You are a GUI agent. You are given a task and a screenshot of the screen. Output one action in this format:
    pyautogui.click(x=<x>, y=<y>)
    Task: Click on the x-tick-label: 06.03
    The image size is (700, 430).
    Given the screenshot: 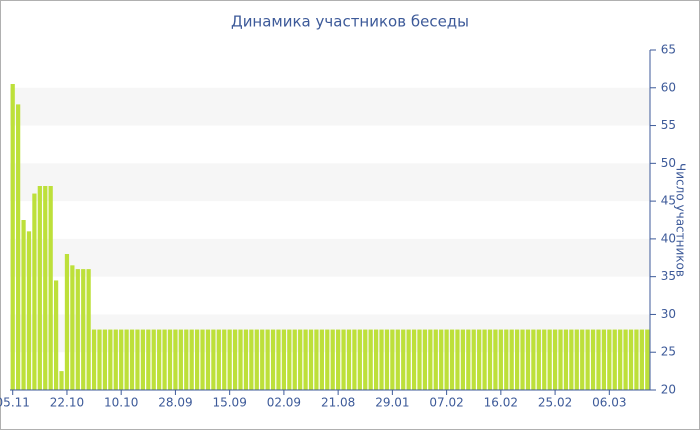 What is the action you would take?
    pyautogui.click(x=609, y=403)
    